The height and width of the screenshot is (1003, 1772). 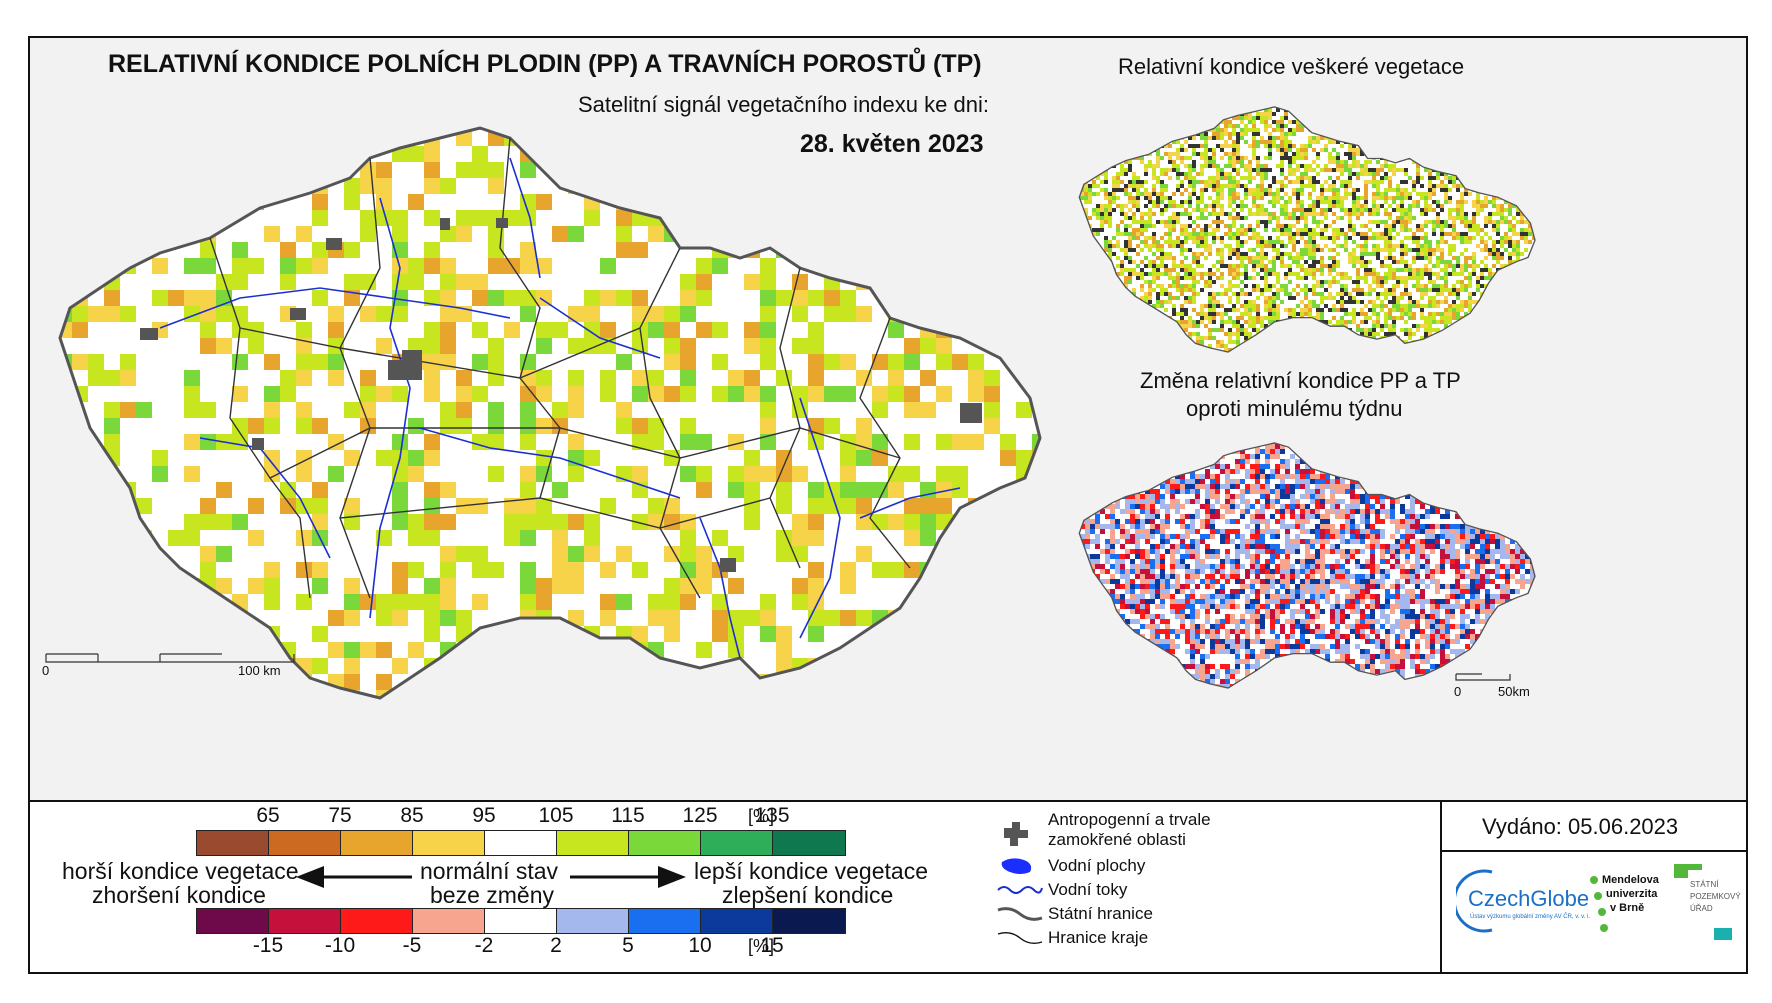 I want to click on inset-scalebar, so click(x=1483, y=677).